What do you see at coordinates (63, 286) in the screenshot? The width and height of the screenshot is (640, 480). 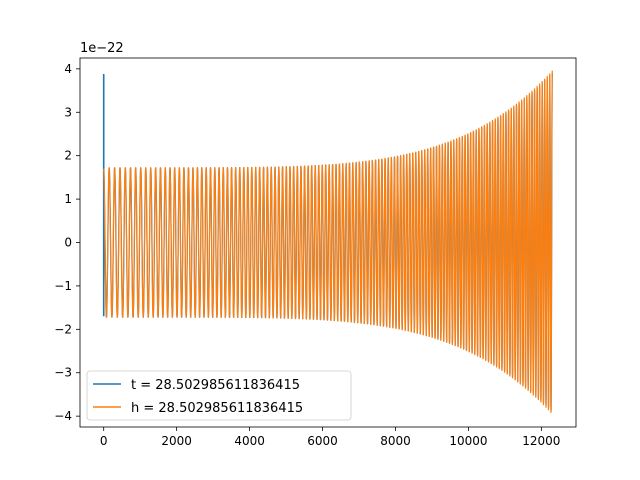 I see `y-tick-label: −1` at bounding box center [63, 286].